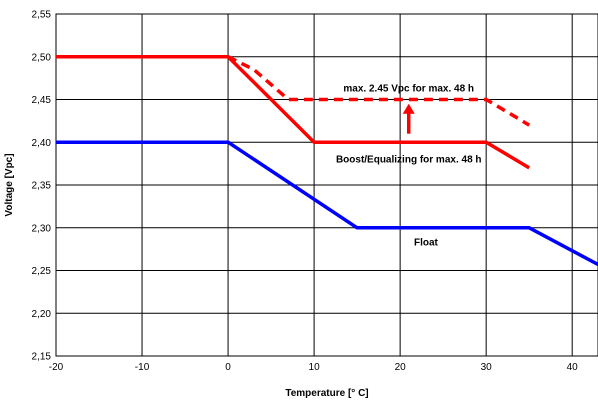 This screenshot has height=402, width=598. I want to click on y-tick-label: 2,40, so click(42, 143).